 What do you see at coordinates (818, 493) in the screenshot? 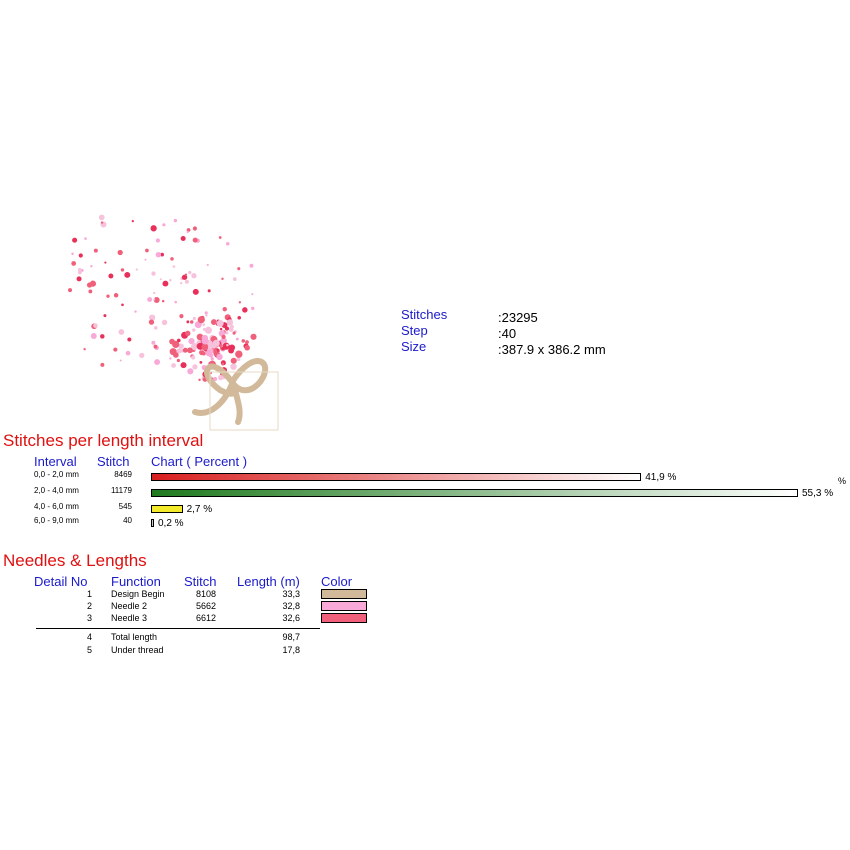
I see `interval-percent: 55,3 %` at bounding box center [818, 493].